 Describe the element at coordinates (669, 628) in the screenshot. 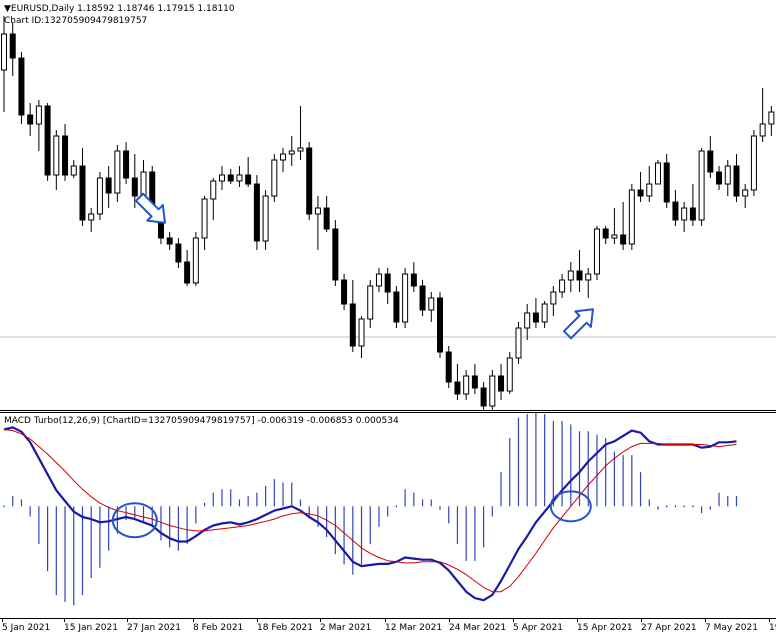

I see `time-tick-label: 27 Apr 2021` at that location.